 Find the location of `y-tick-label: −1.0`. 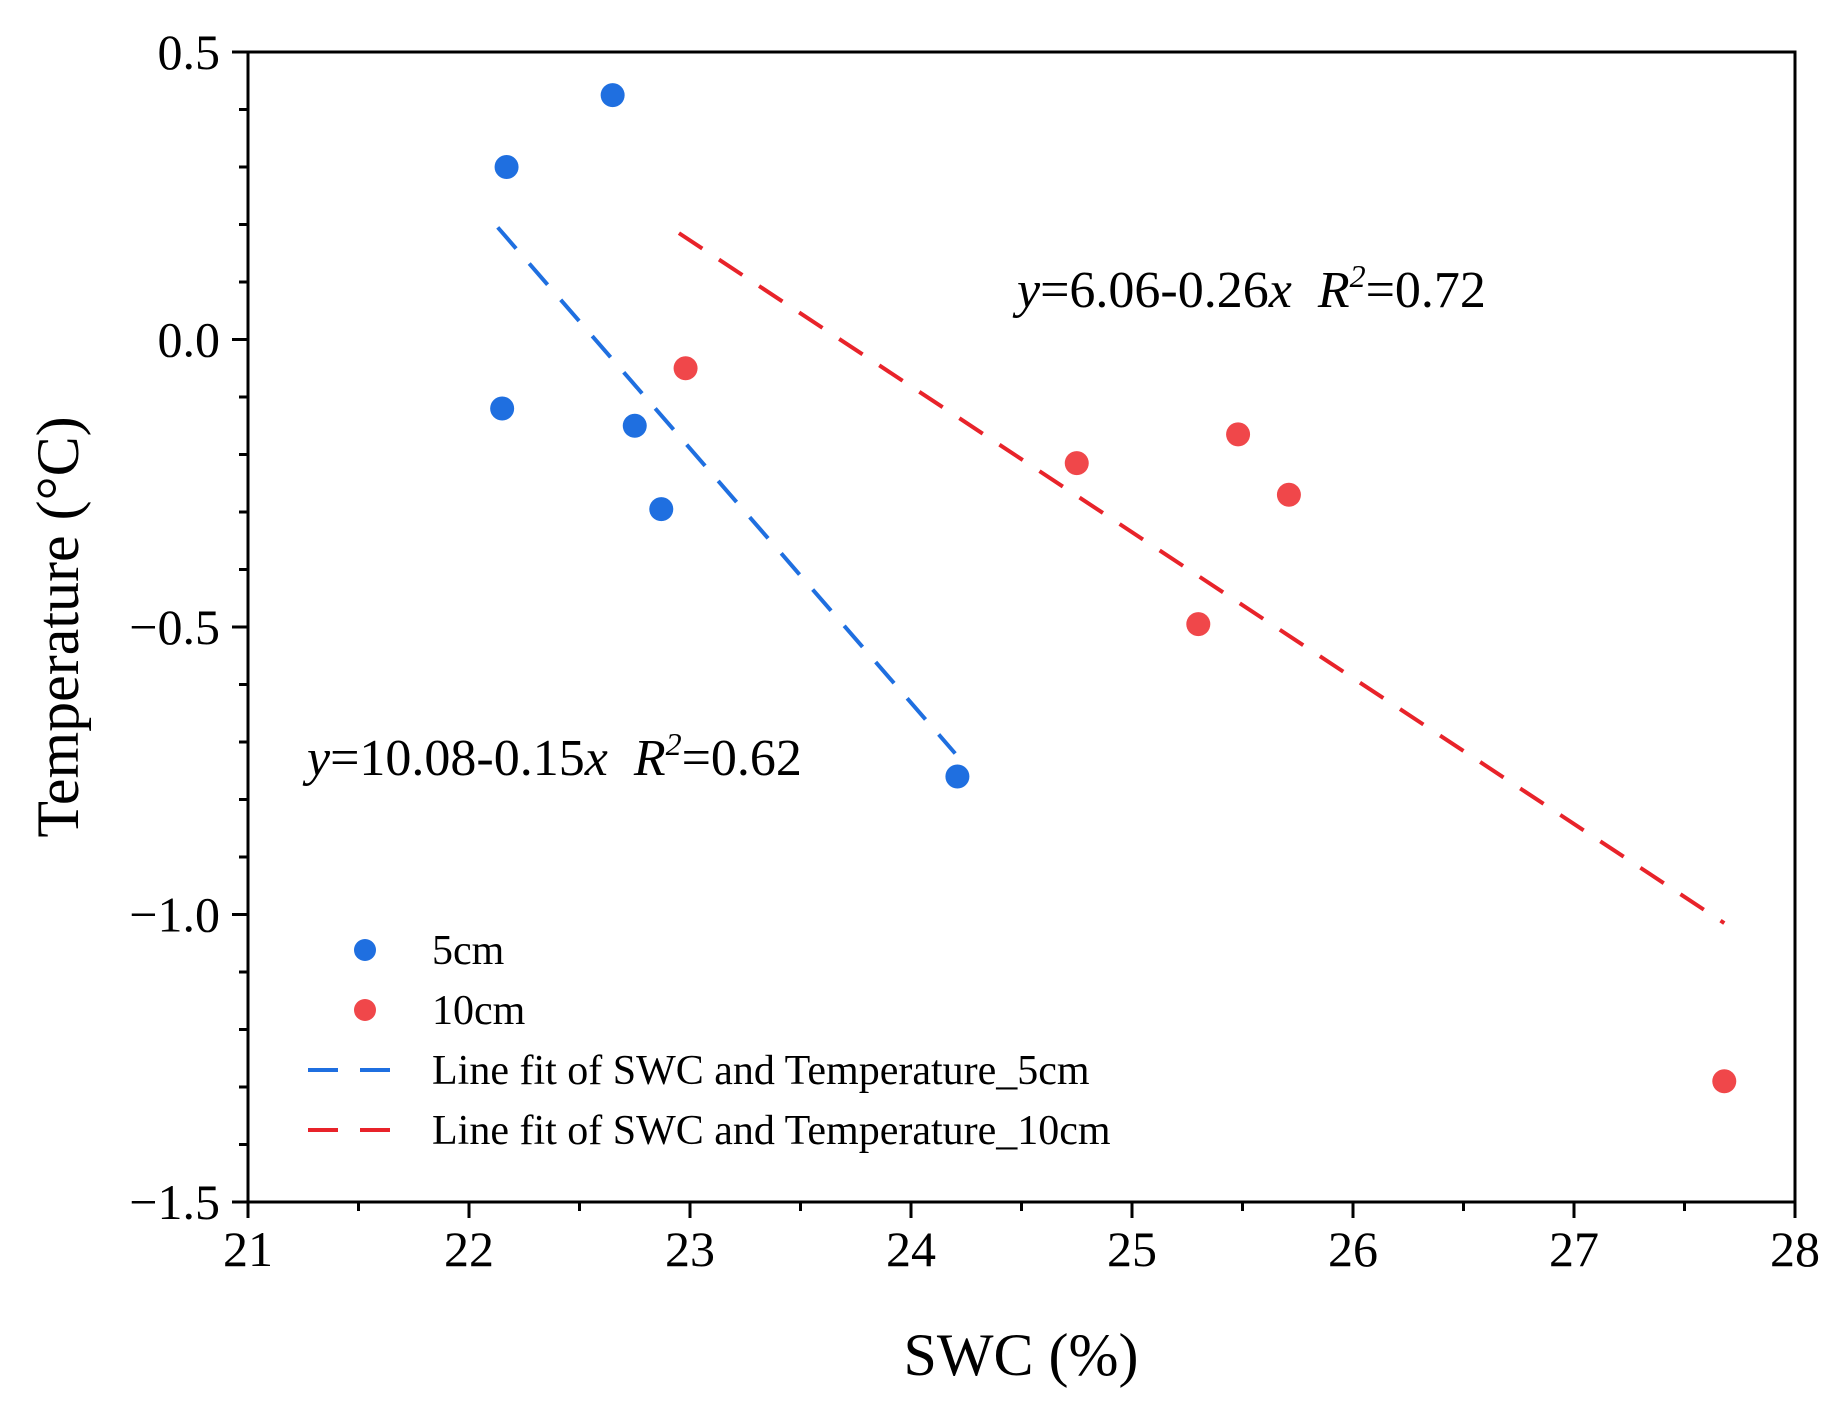

y-tick-label: −1.0 is located at coordinates (174, 915).